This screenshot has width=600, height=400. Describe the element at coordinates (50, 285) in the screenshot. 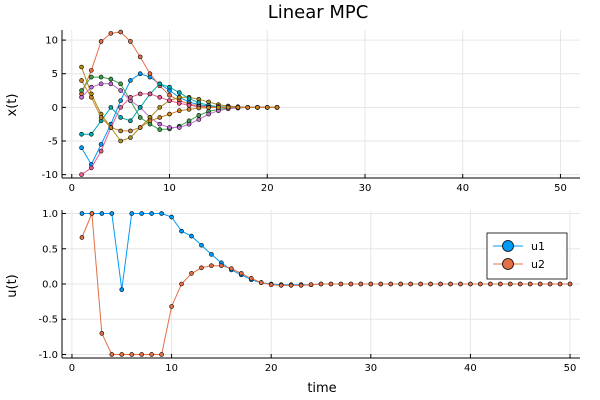

I see `y-tick-label: 0.0` at that location.